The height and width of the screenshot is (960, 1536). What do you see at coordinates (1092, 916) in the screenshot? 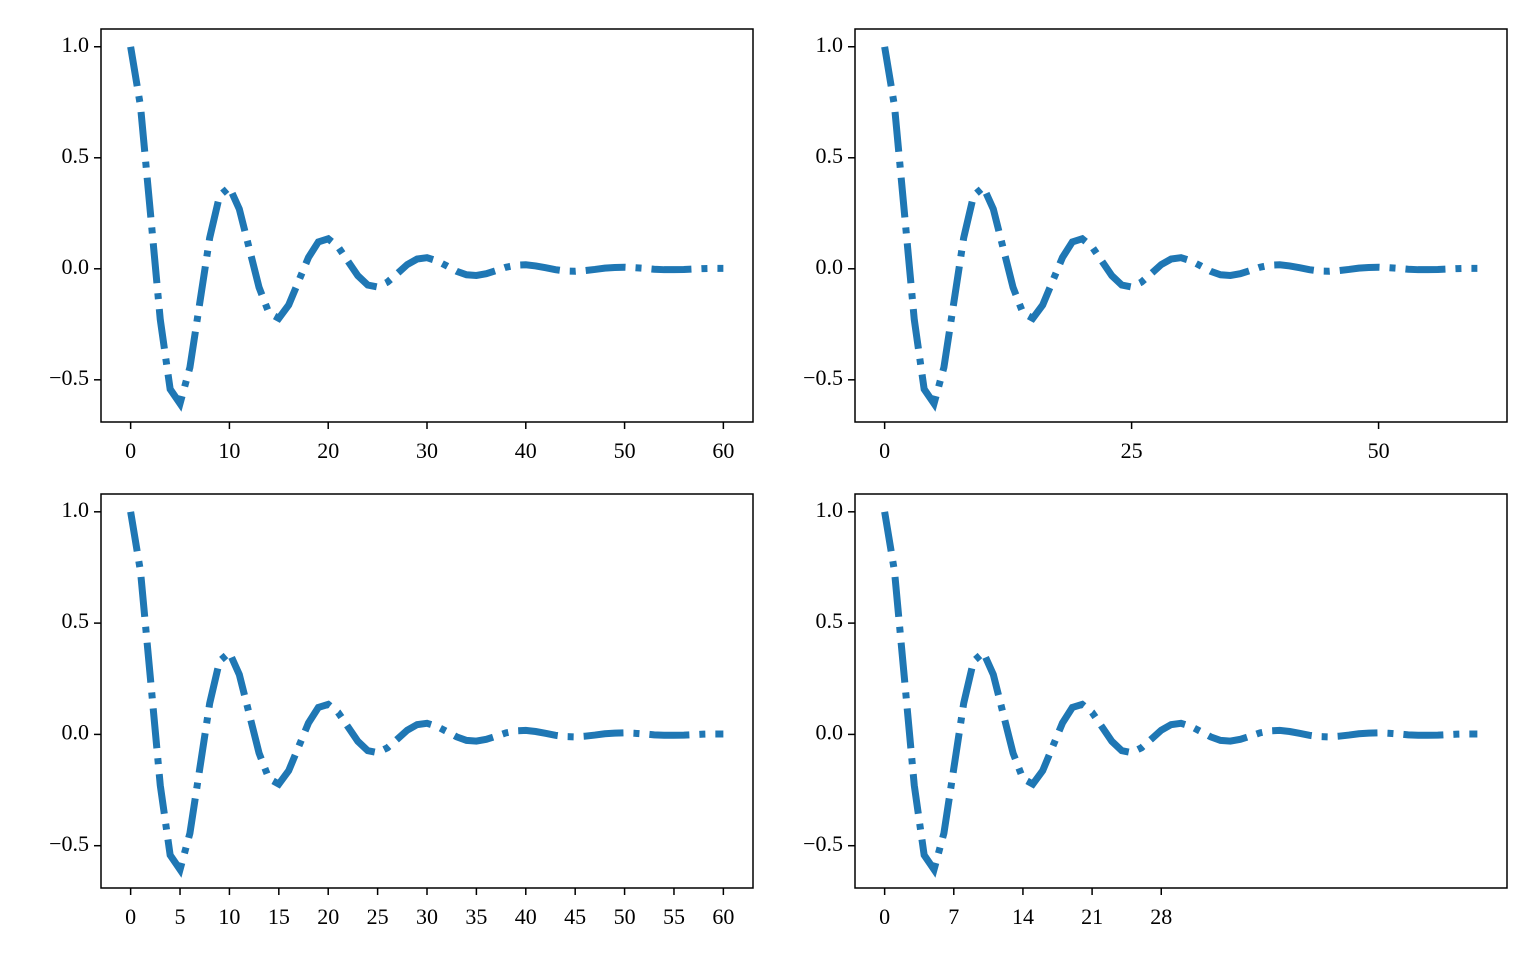
I see `x-tick-label: 21` at bounding box center [1092, 916].